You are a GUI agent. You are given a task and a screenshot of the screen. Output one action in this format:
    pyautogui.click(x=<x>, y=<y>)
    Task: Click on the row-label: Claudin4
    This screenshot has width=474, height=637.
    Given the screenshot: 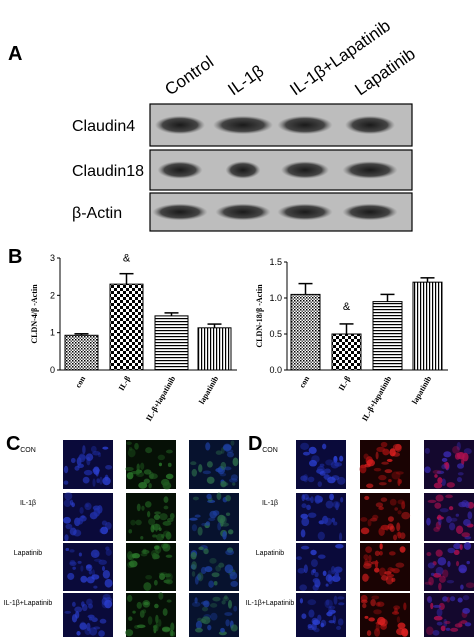 What is the action you would take?
    pyautogui.click(x=103, y=126)
    